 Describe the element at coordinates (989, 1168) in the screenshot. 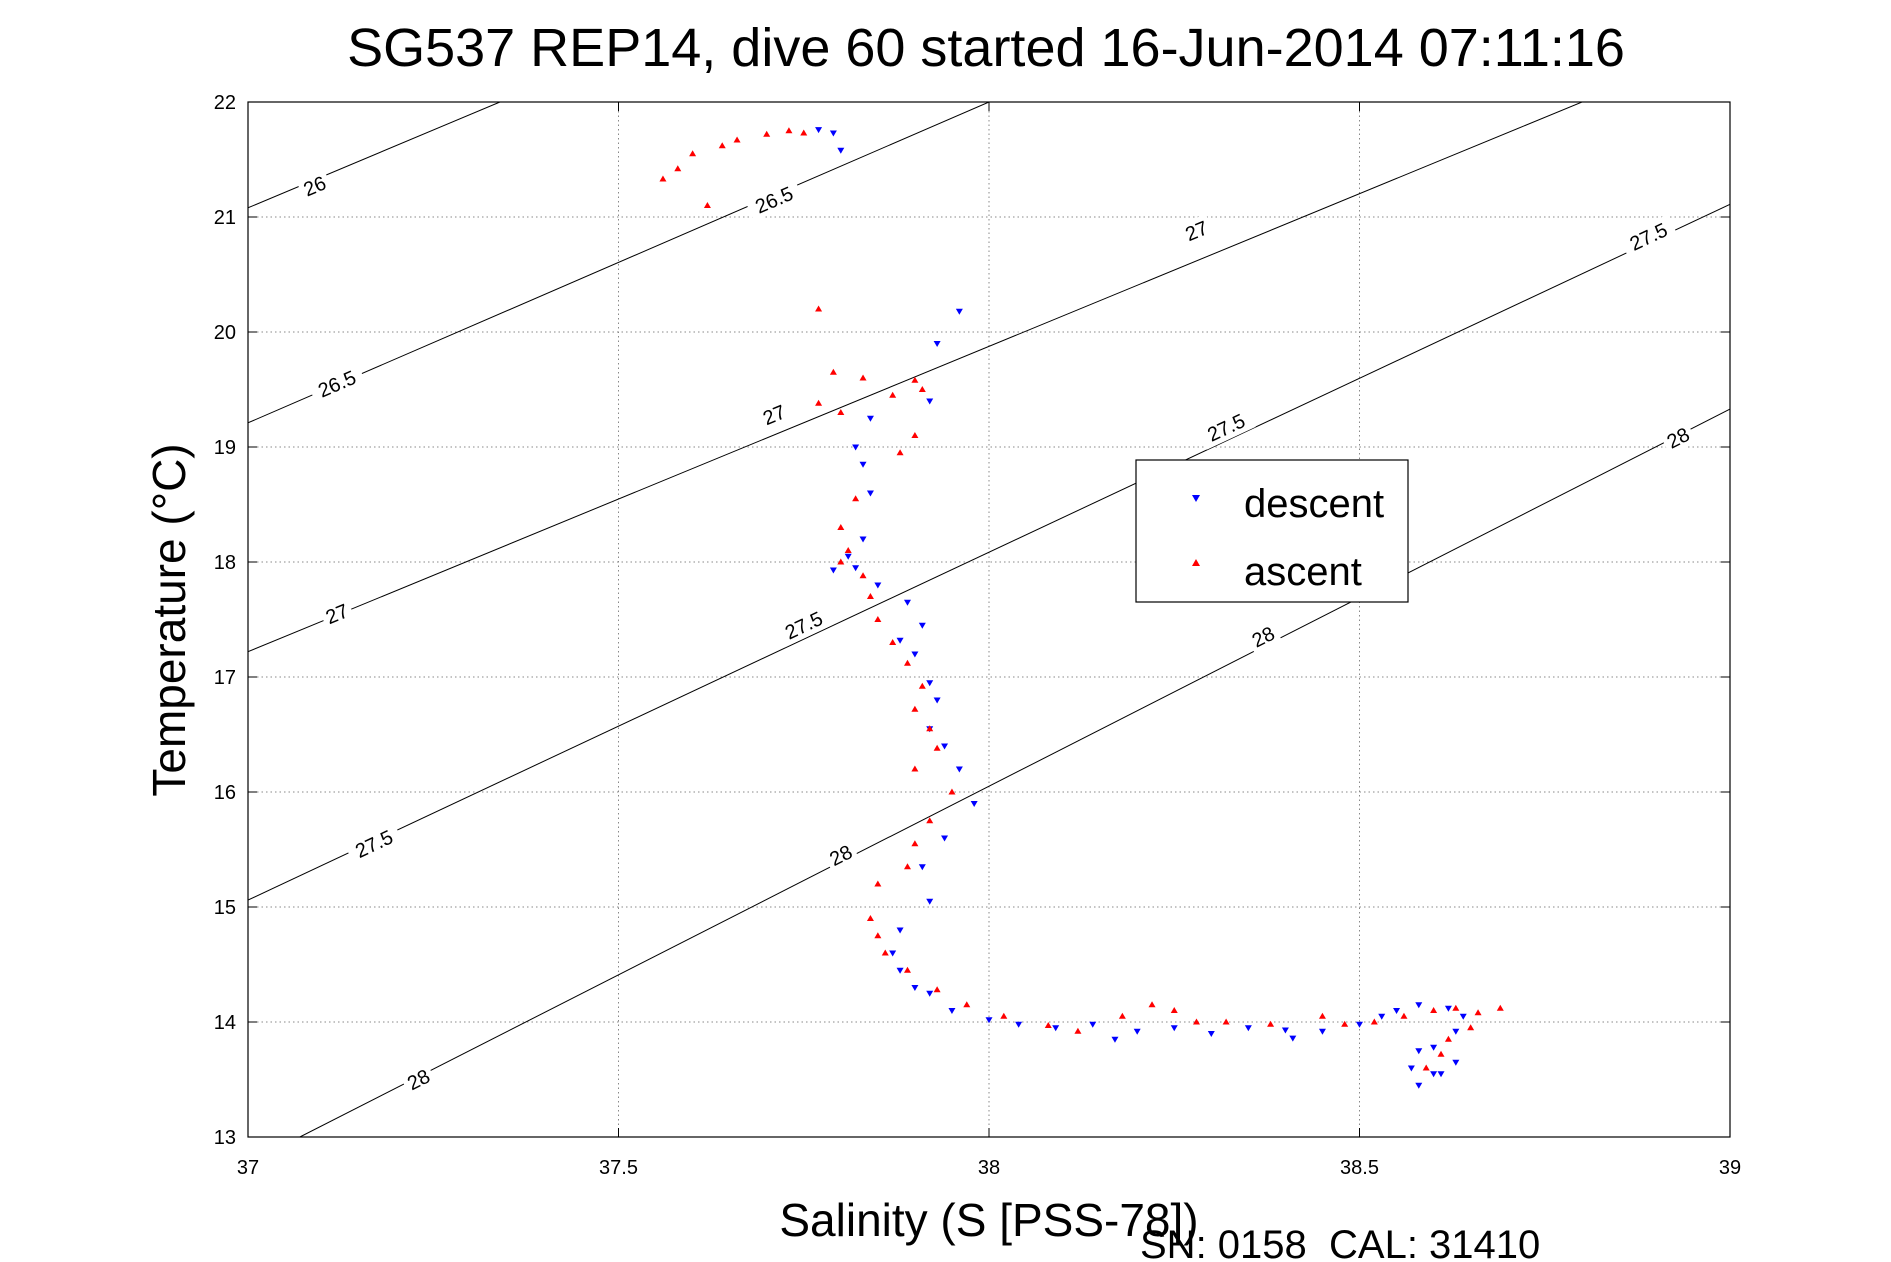

I see `x-tick-label: 38` at that location.